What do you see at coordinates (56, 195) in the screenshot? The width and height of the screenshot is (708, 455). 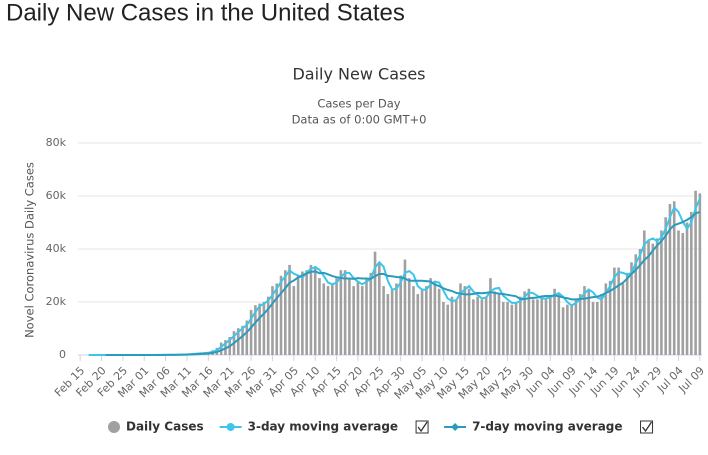 I see `y-tick-label: 60k` at bounding box center [56, 195].